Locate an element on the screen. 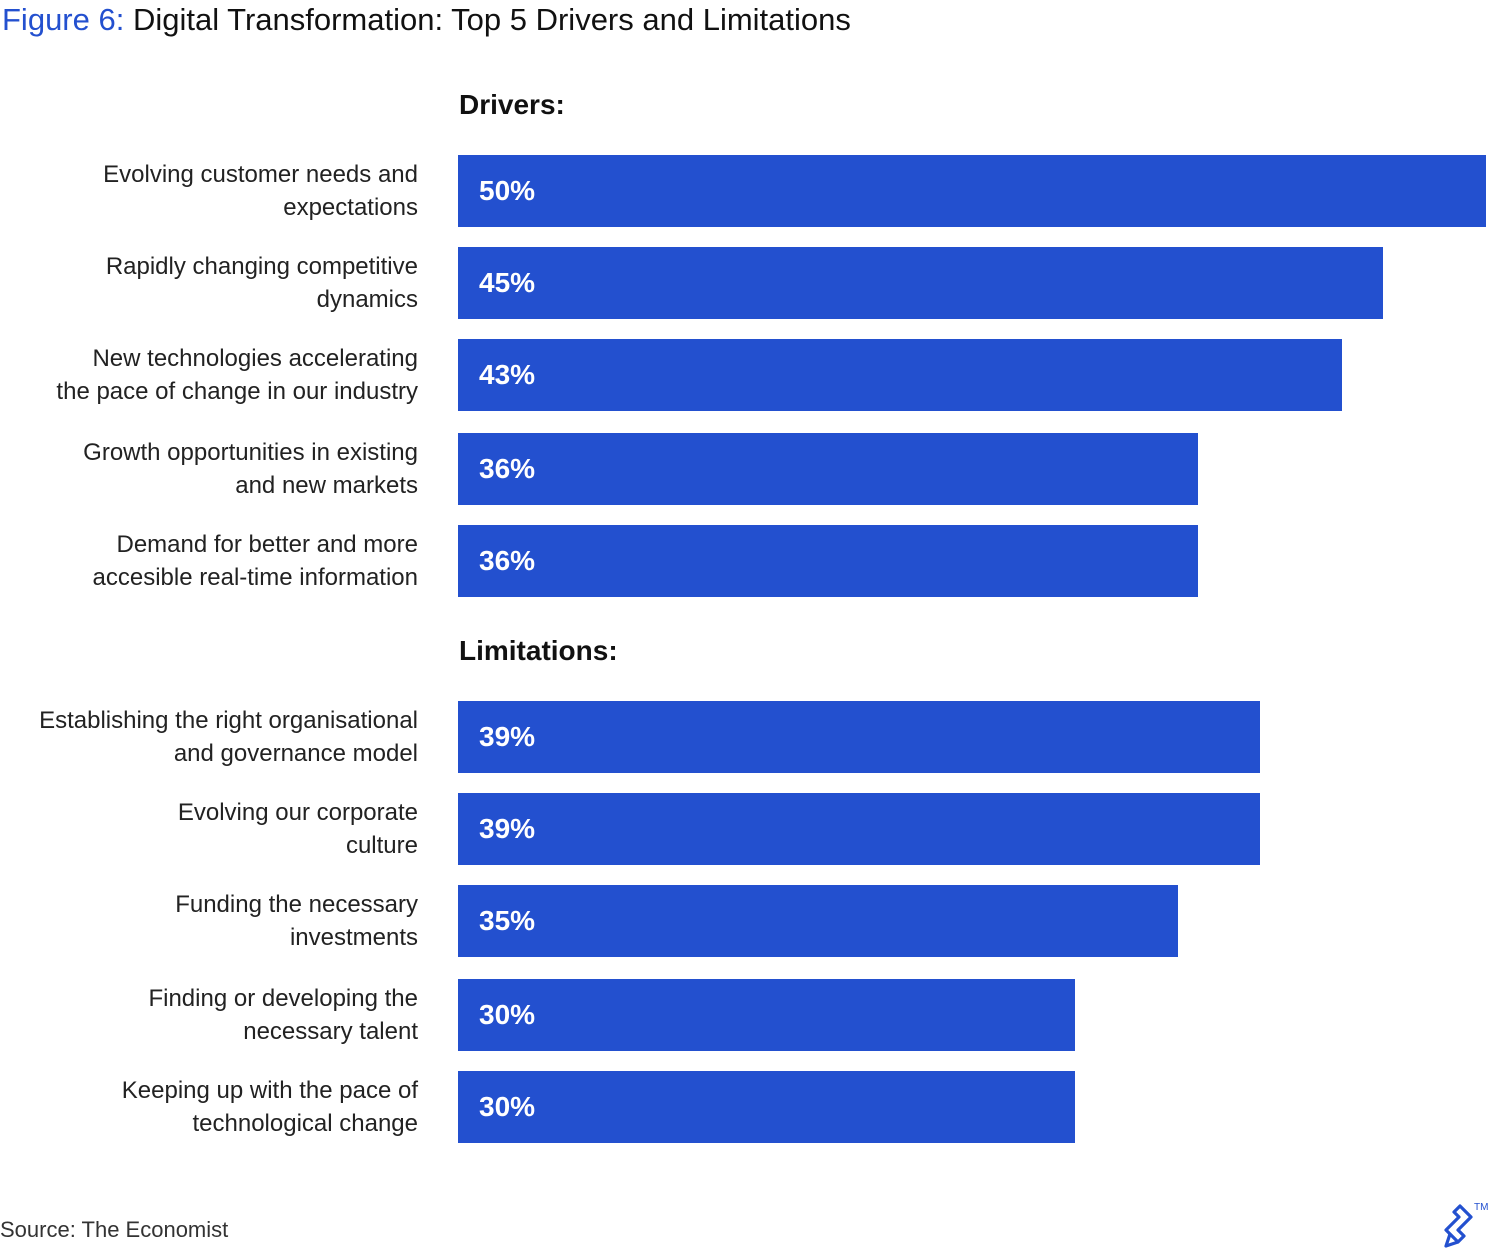  category-label-line: investments is located at coordinates (353, 937).